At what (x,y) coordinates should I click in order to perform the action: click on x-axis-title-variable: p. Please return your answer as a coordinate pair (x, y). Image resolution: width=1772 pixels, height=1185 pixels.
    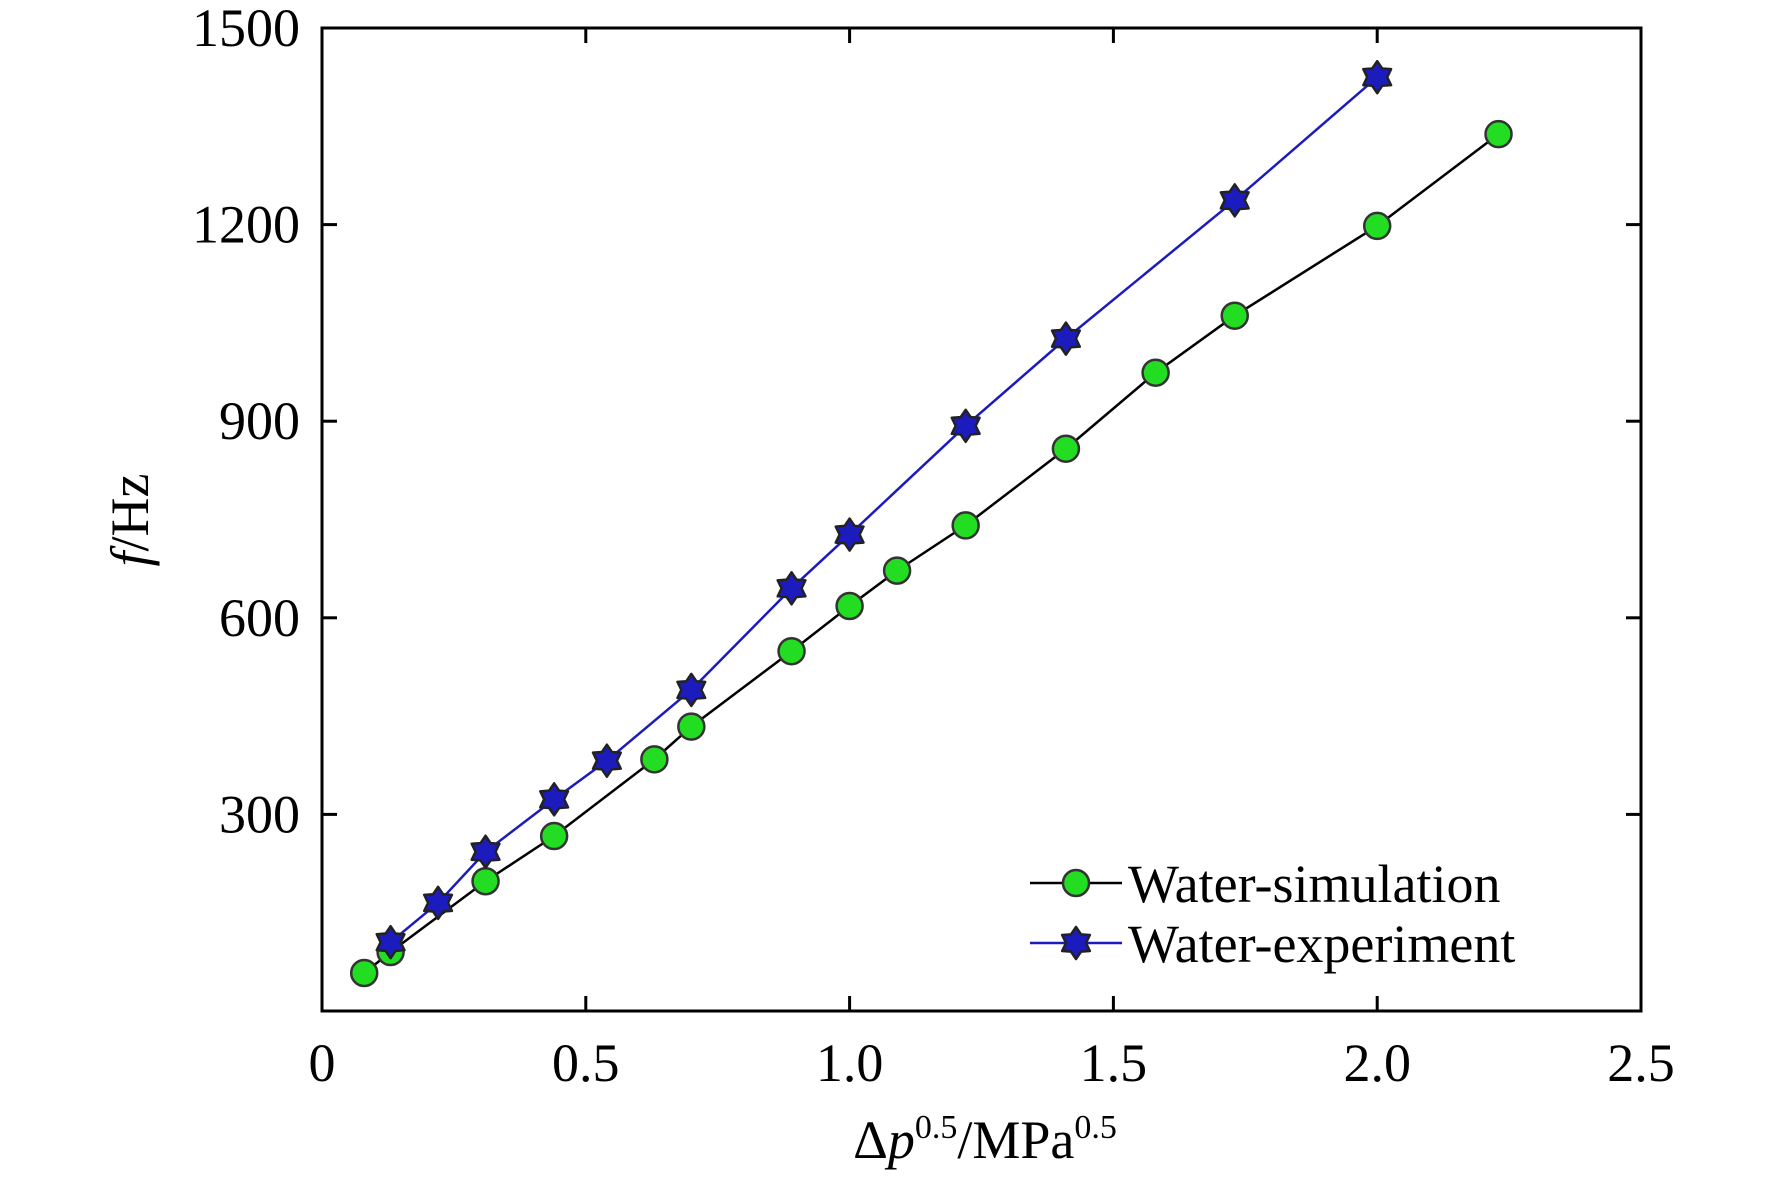
    Looking at the image, I should click on (899, 1140).